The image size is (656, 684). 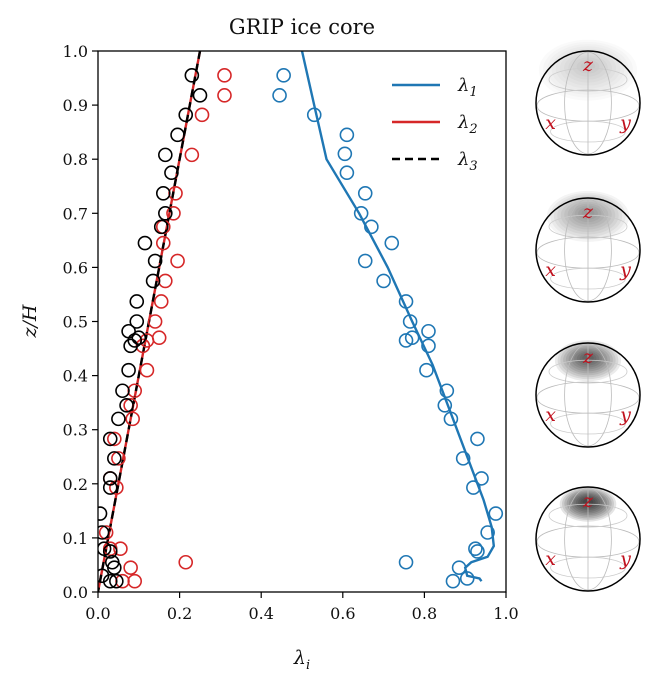 I want to click on chart-title: GRIP ice core, so click(x=302, y=27).